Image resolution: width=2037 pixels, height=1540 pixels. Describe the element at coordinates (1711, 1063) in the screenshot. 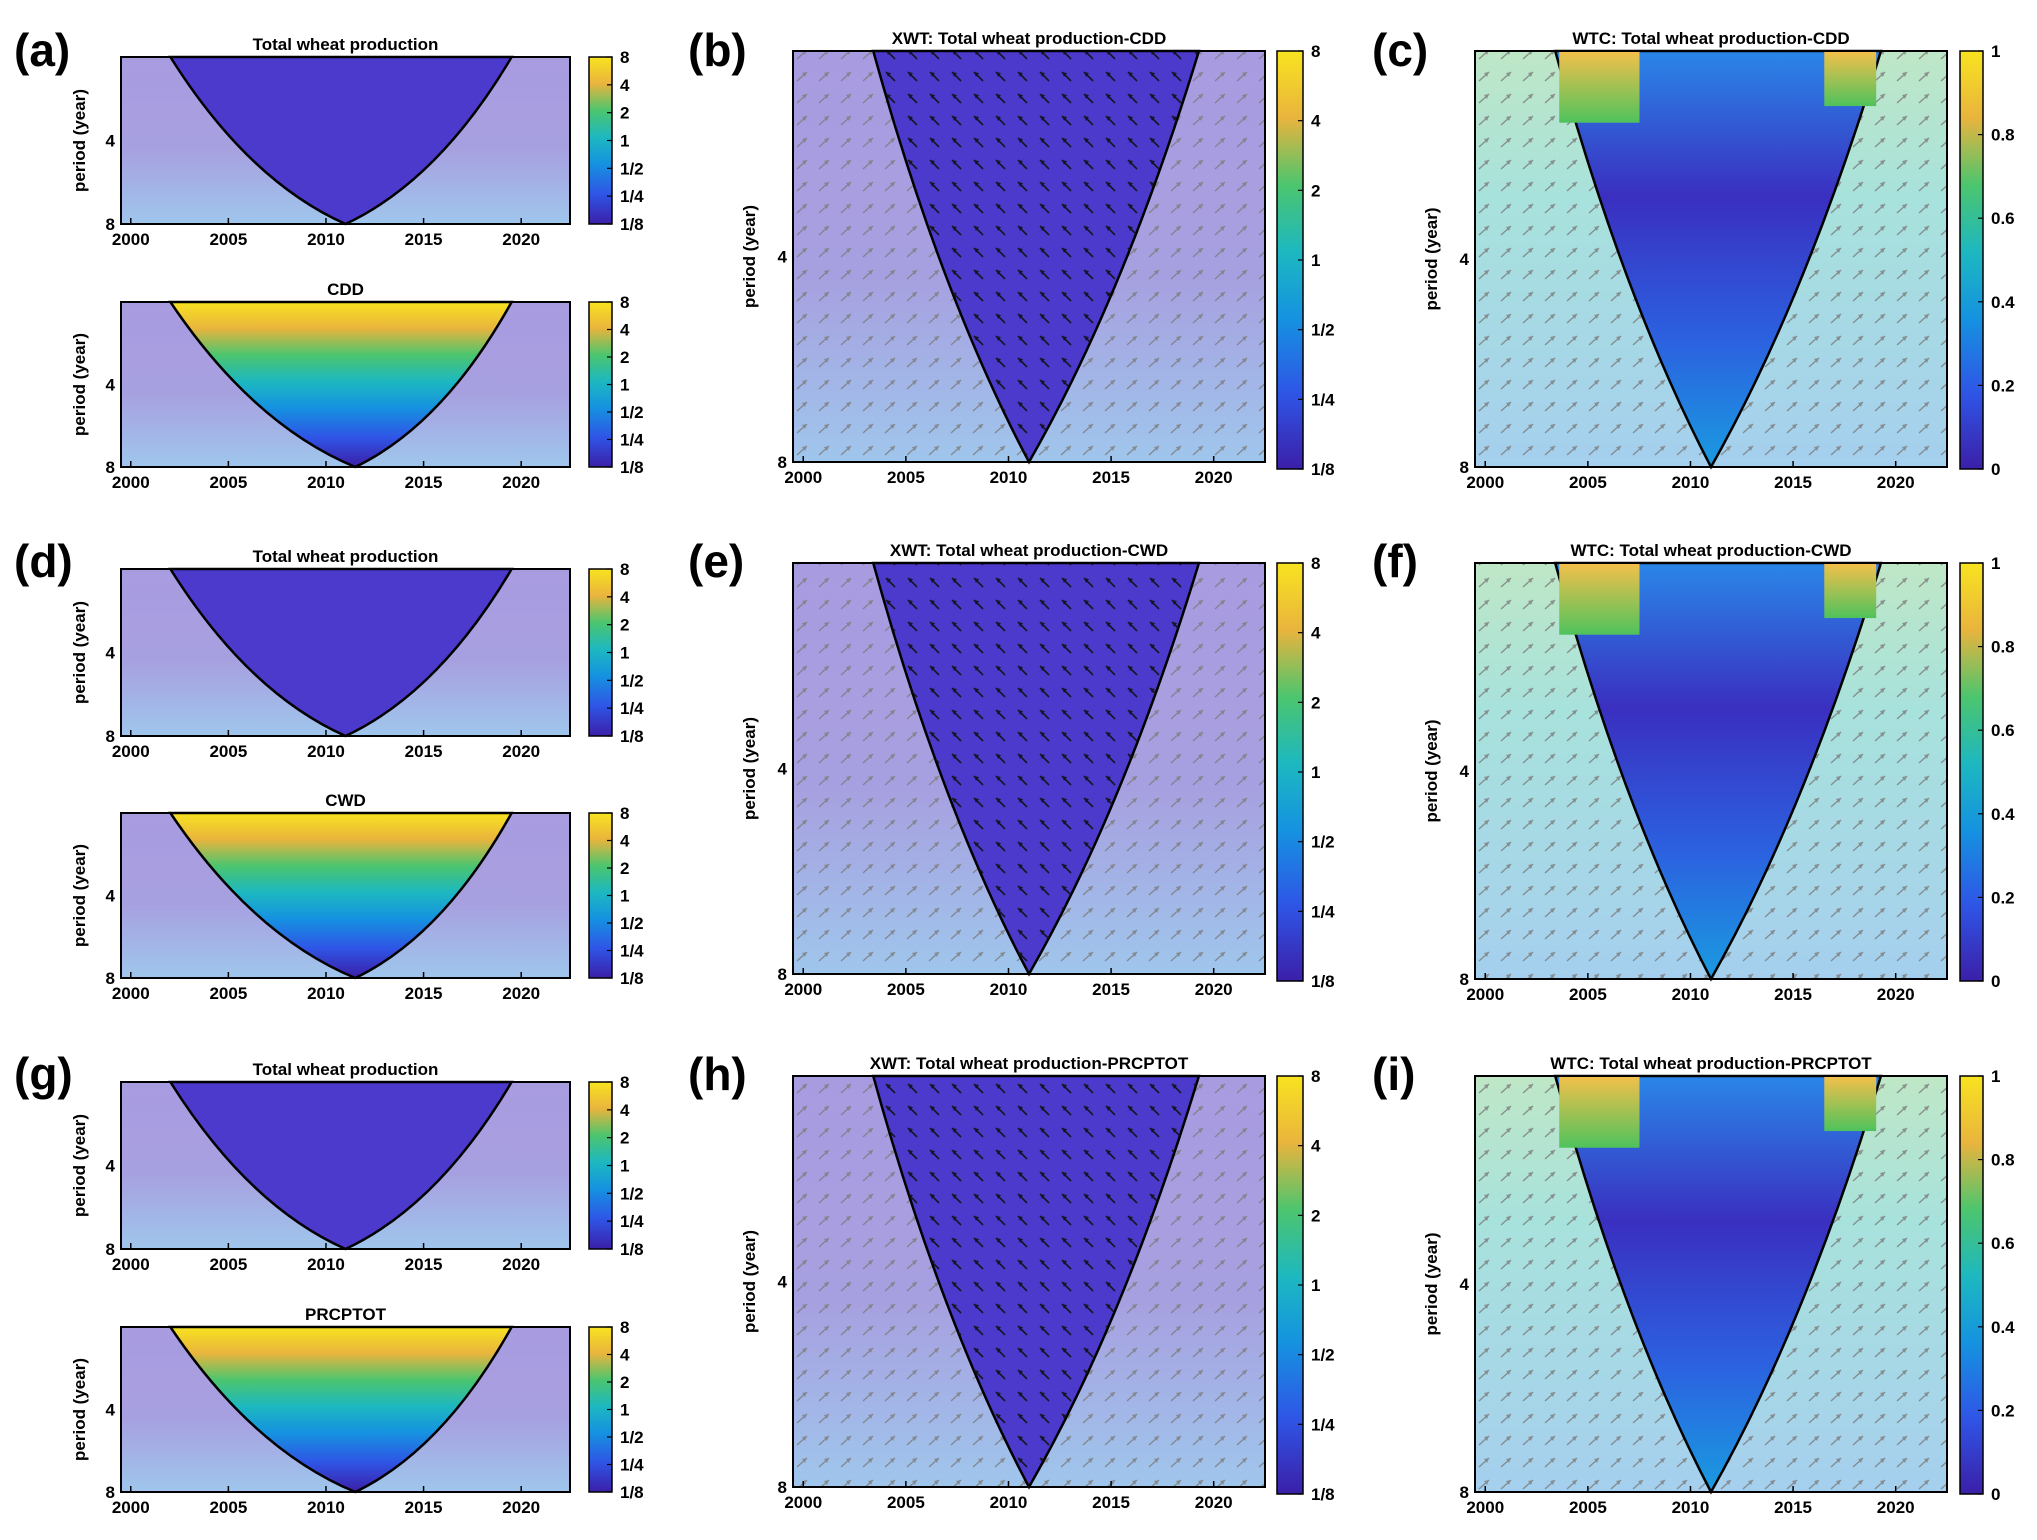

I see `plot-title: WTC: Total wheat production-PRCPTOT` at that location.